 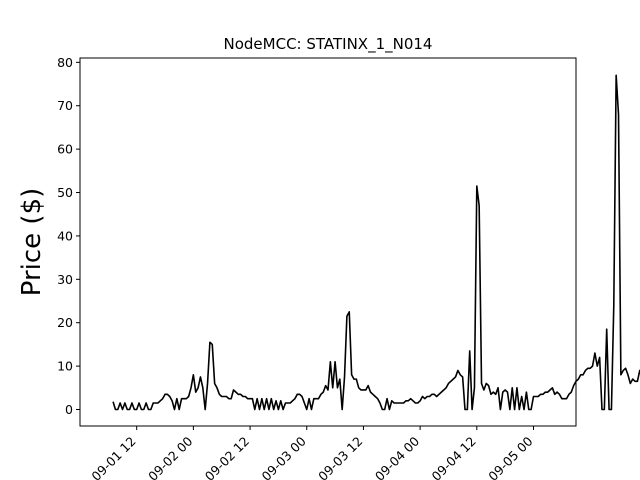 I want to click on y-axis: 0 10 20 30 40 50 60 70 80, so click(x=68, y=236).